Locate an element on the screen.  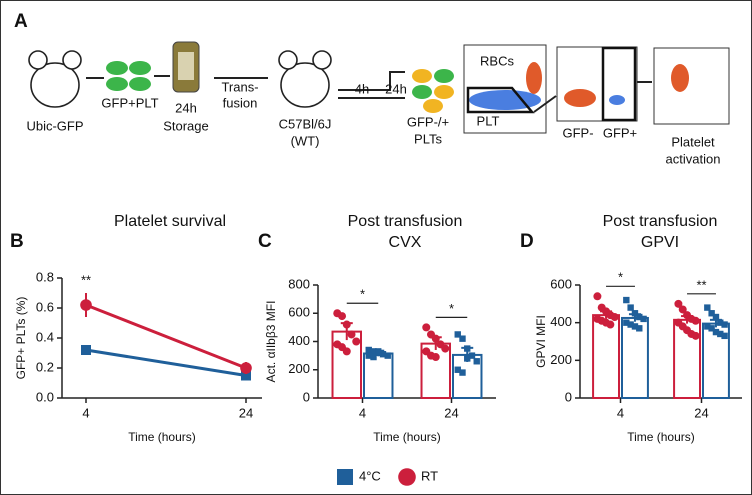
legend-marker is located at coordinates (407, 477).